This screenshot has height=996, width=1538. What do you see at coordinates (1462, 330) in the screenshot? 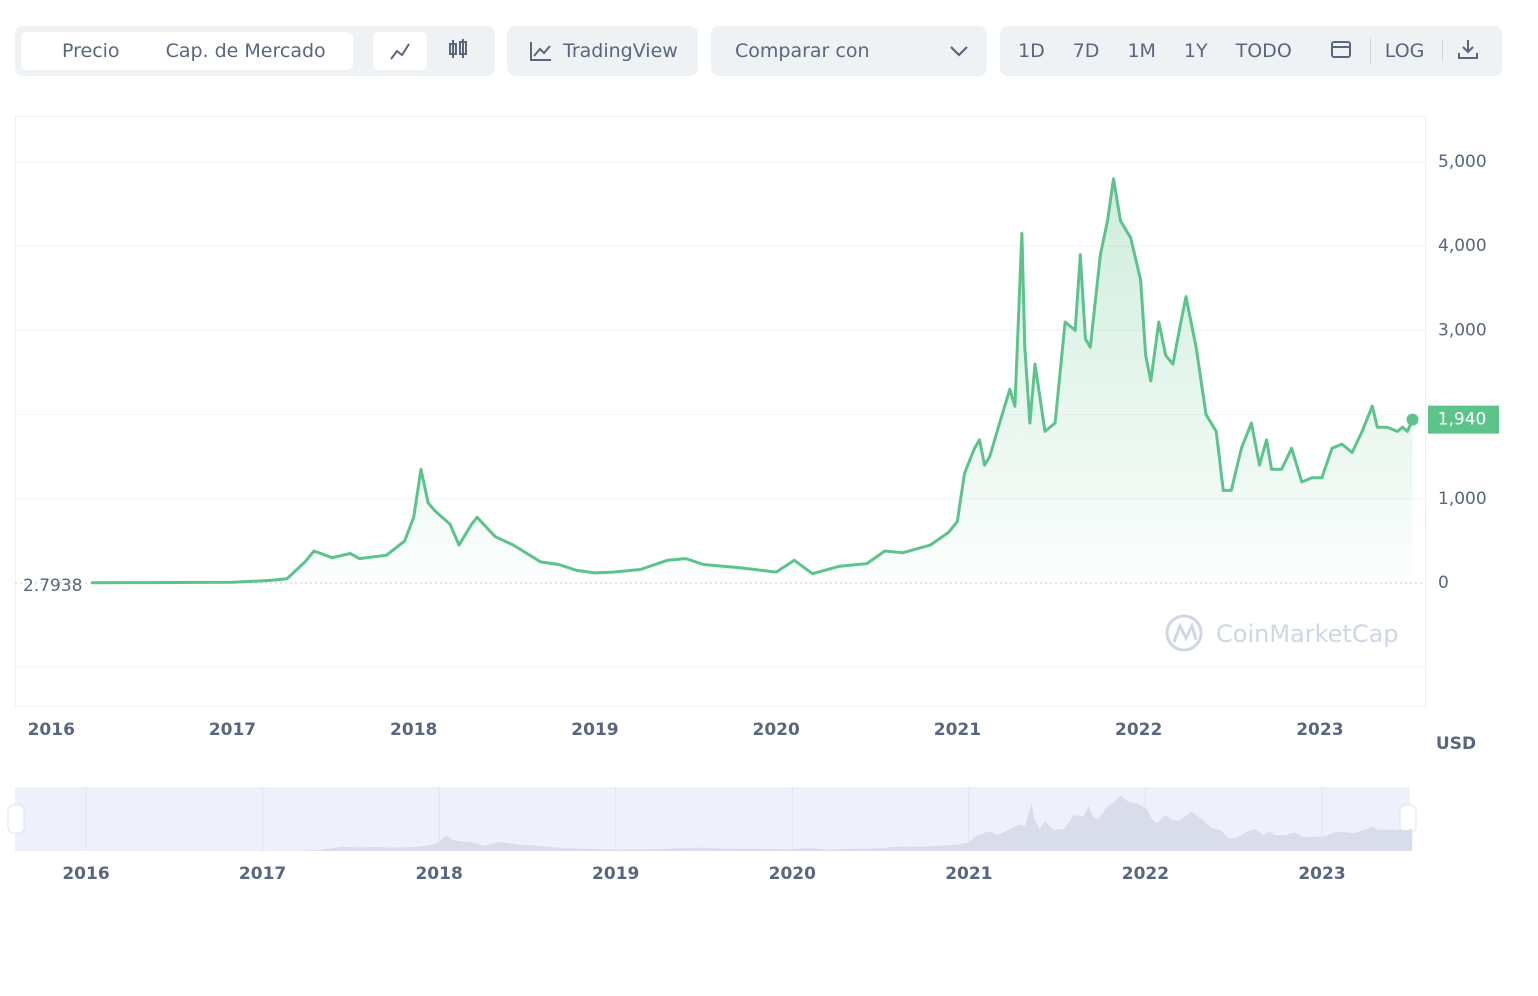
I see `y-tick-label: 3,000` at bounding box center [1462, 330].